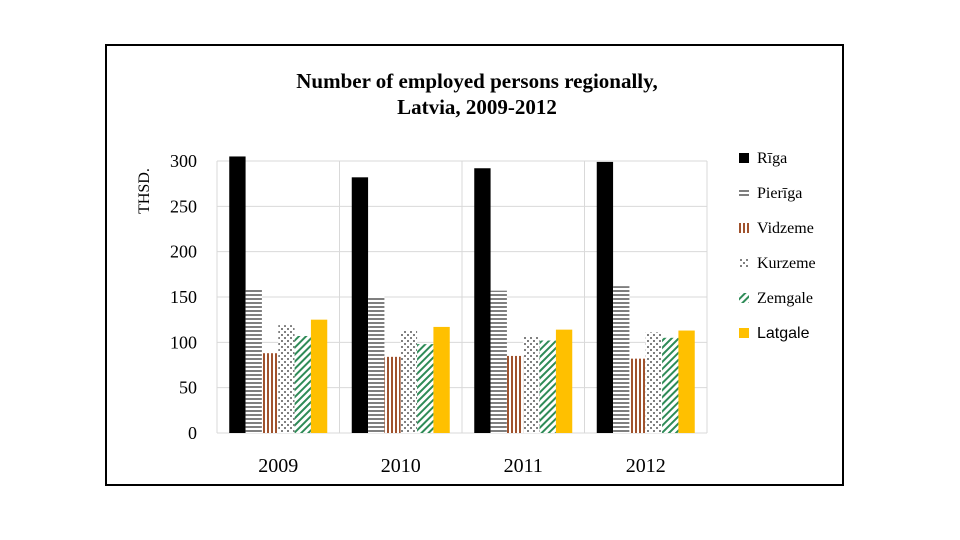 The height and width of the screenshot is (540, 960). Describe the element at coordinates (744, 298) in the screenshot. I see `legend-swatch-zemgale` at that location.